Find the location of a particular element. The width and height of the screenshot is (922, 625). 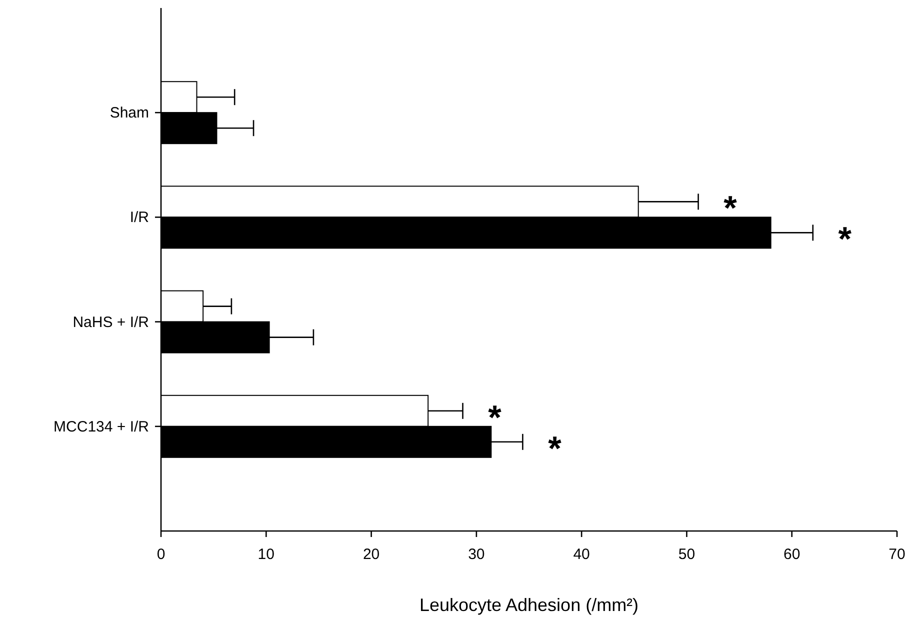

x-tick-label: 70 is located at coordinates (897, 554).